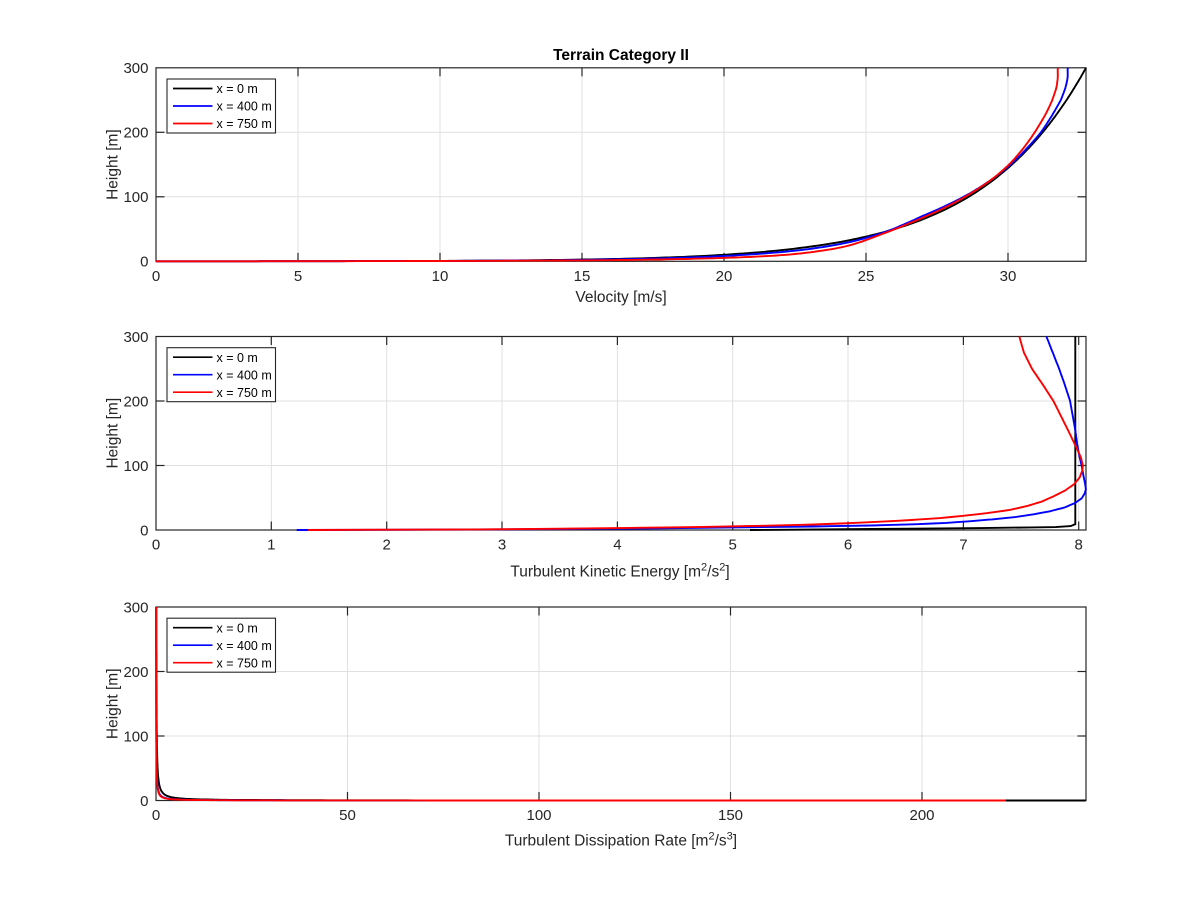 The height and width of the screenshot is (900, 1200). I want to click on svg-text: 8, so click(1079, 545).